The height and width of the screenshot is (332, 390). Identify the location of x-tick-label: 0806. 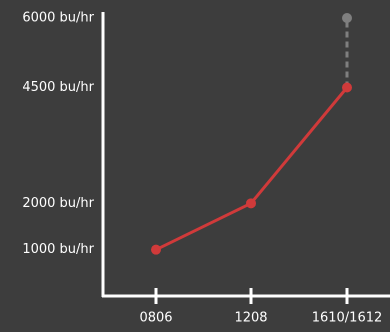
(155, 318).